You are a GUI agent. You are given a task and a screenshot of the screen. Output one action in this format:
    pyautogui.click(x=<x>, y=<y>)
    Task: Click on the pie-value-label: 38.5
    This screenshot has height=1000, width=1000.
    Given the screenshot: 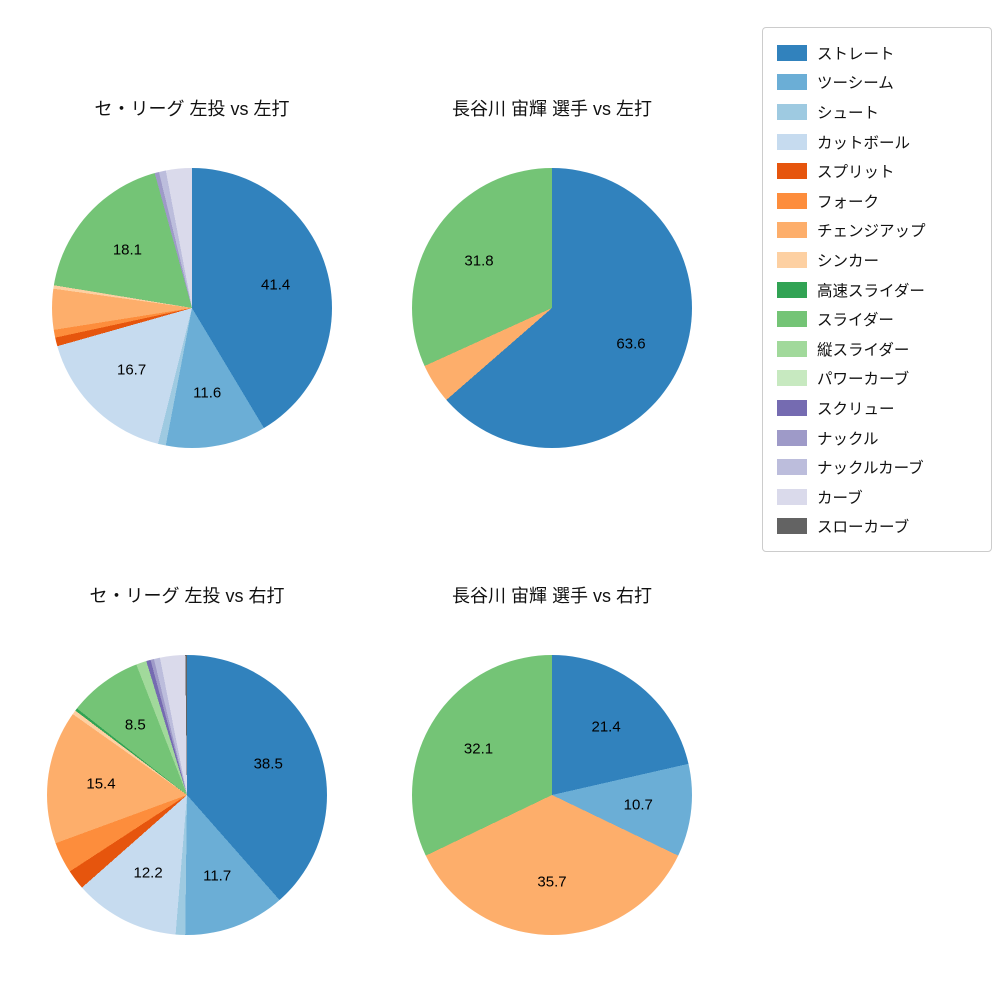 What is the action you would take?
    pyautogui.click(x=268, y=764)
    